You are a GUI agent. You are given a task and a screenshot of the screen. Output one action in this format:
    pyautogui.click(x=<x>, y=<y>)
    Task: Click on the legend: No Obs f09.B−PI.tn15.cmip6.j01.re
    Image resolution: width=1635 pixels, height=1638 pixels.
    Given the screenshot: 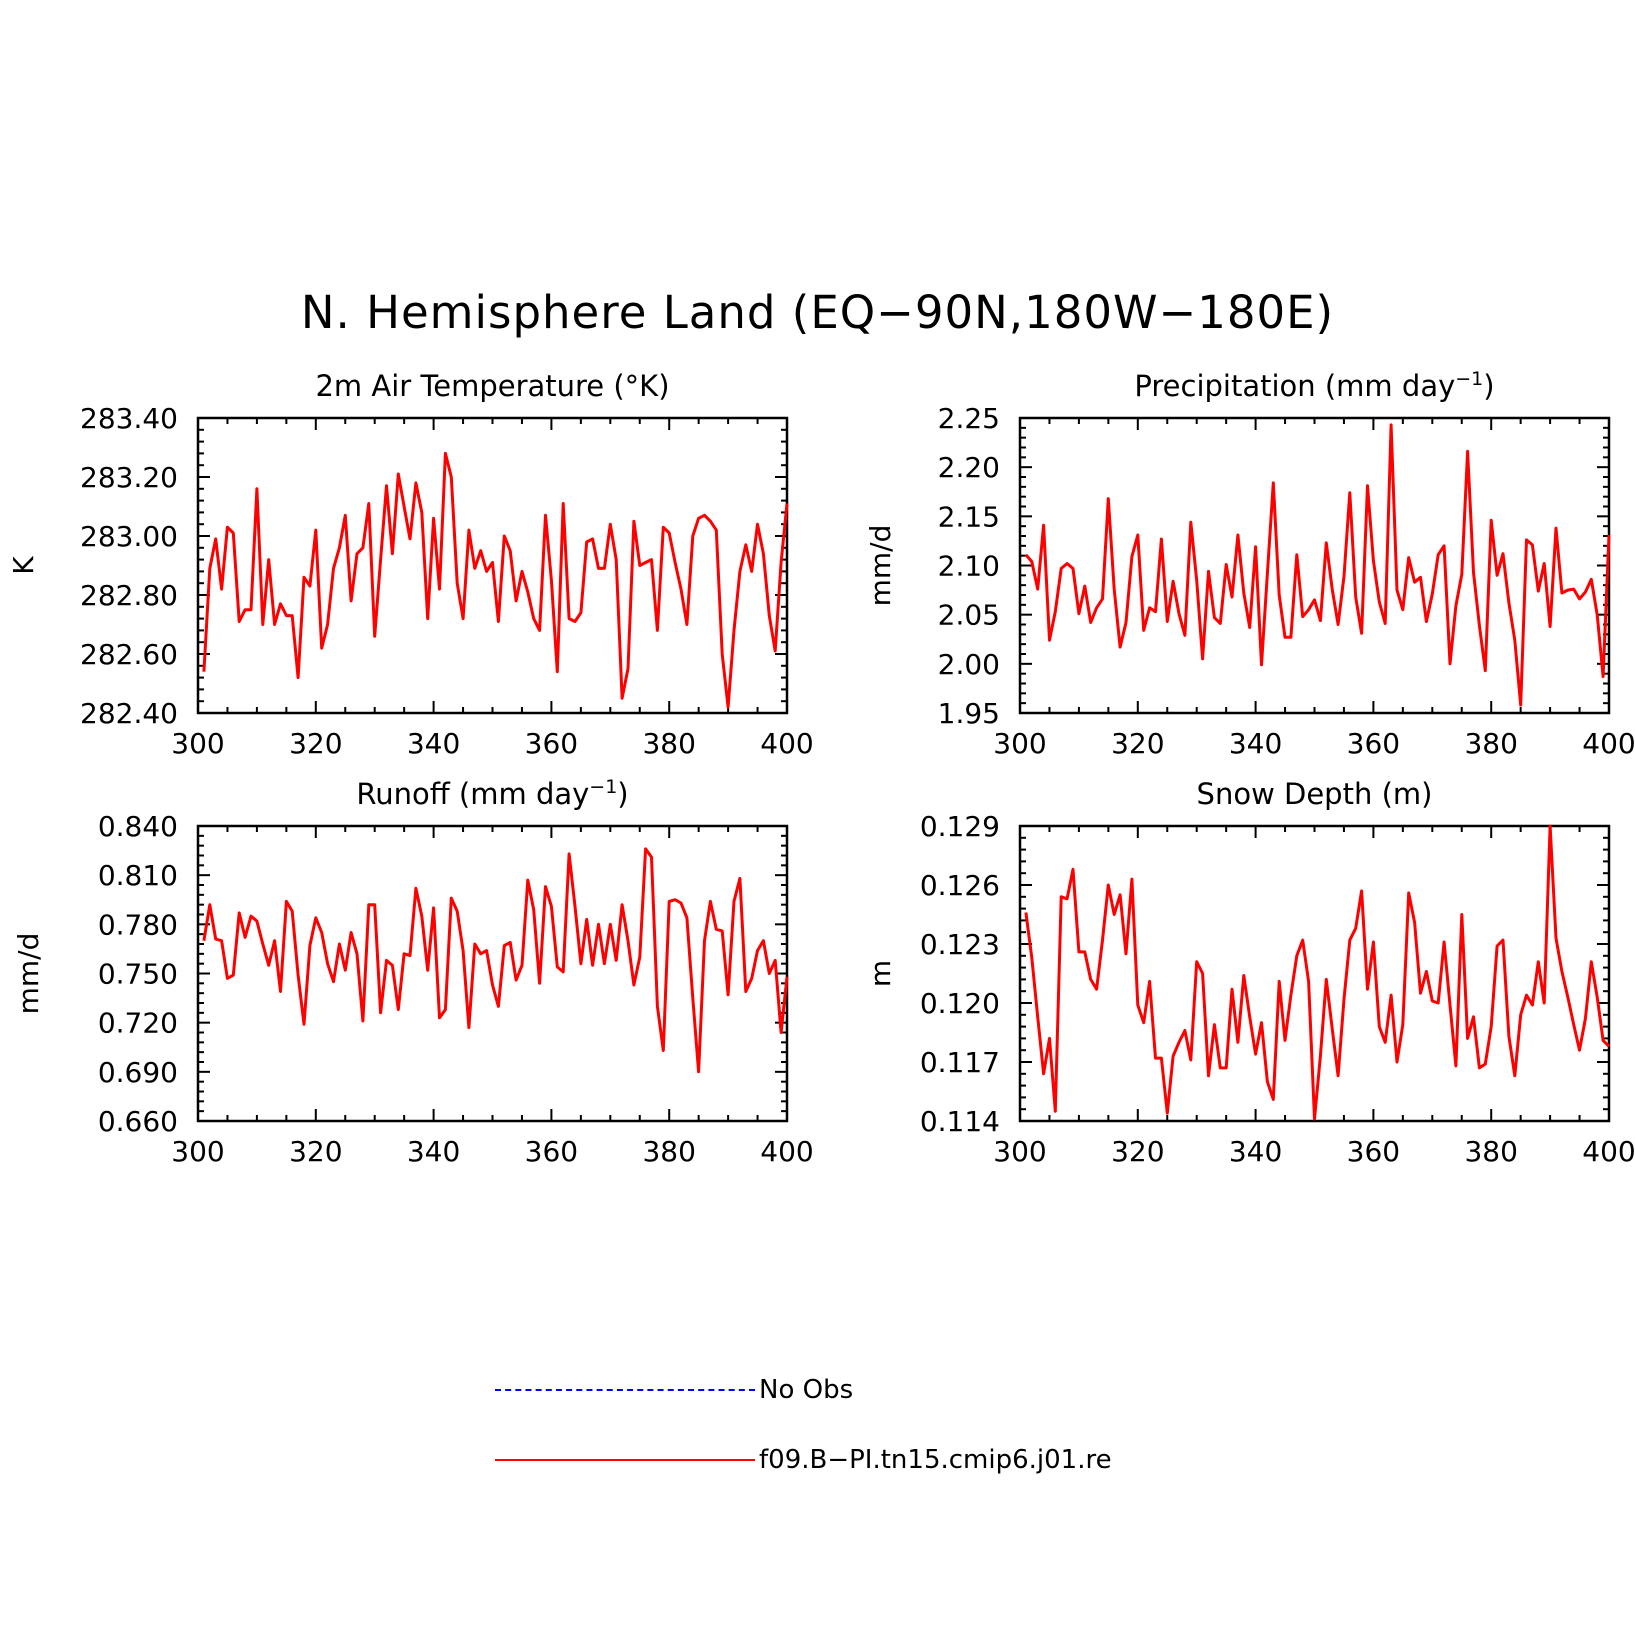 What is the action you would take?
    pyautogui.click(x=845, y=1470)
    